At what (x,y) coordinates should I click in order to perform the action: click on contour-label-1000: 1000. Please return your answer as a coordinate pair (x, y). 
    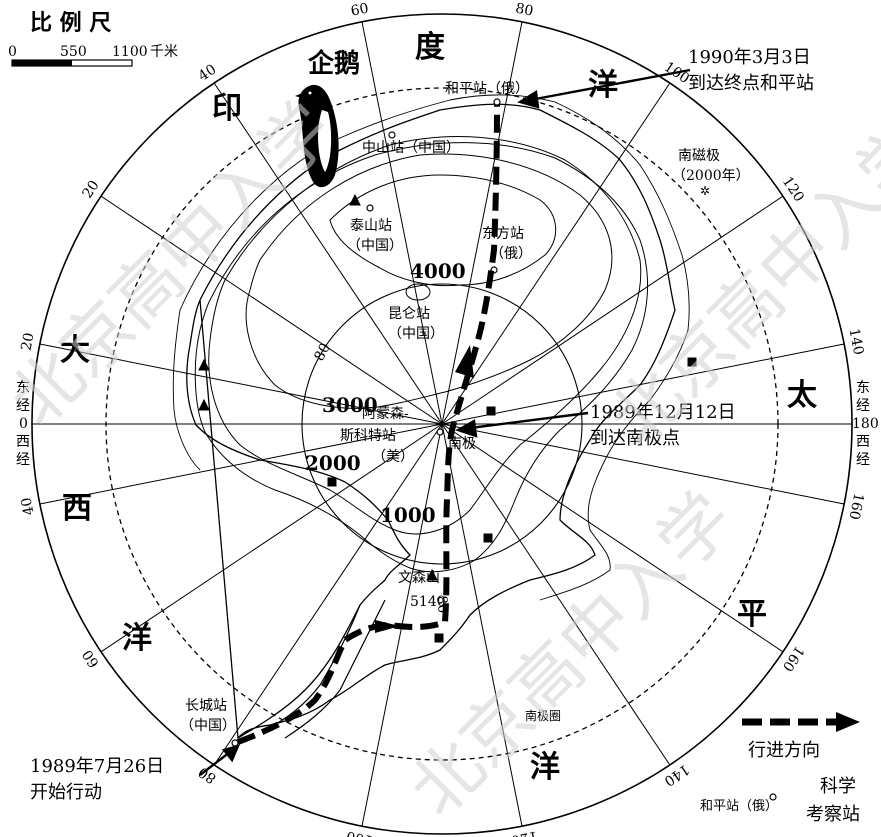
    Looking at the image, I should click on (408, 515).